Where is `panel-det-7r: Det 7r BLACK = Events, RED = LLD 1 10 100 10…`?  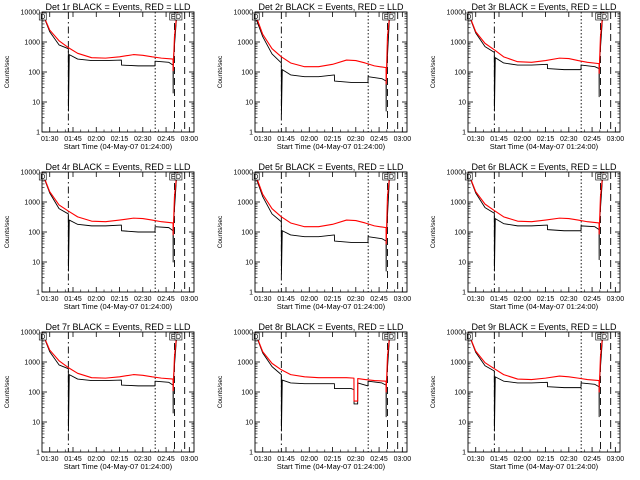 panel-det-7r: Det 7r BLACK = Events, RED = LLD 1 10 100 10… is located at coordinates (101, 396).